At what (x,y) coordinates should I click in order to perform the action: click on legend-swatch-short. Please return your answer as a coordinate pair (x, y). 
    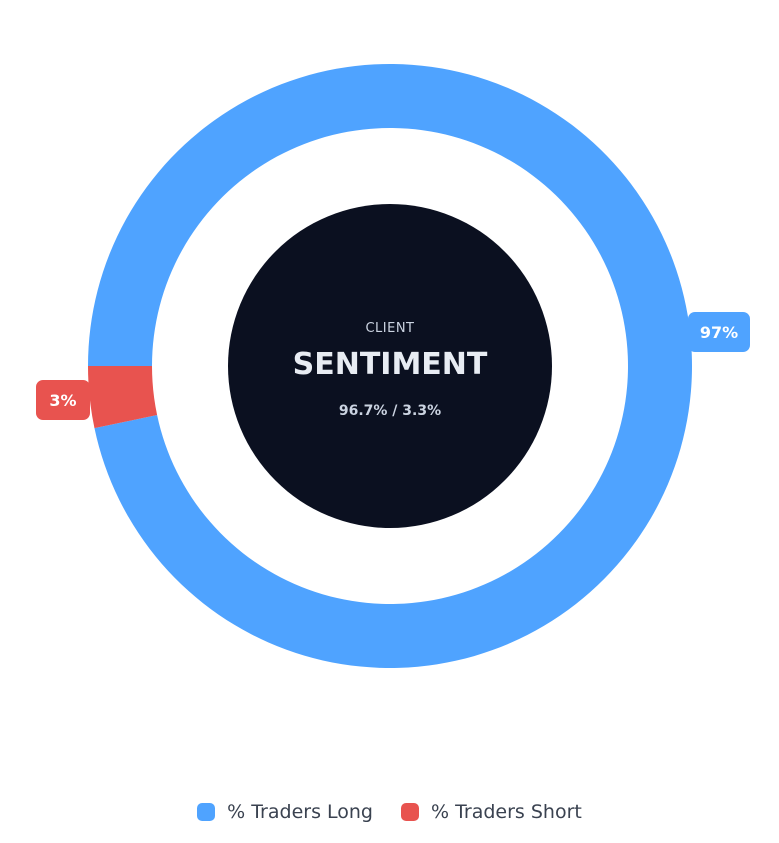
    Looking at the image, I should click on (409, 812).